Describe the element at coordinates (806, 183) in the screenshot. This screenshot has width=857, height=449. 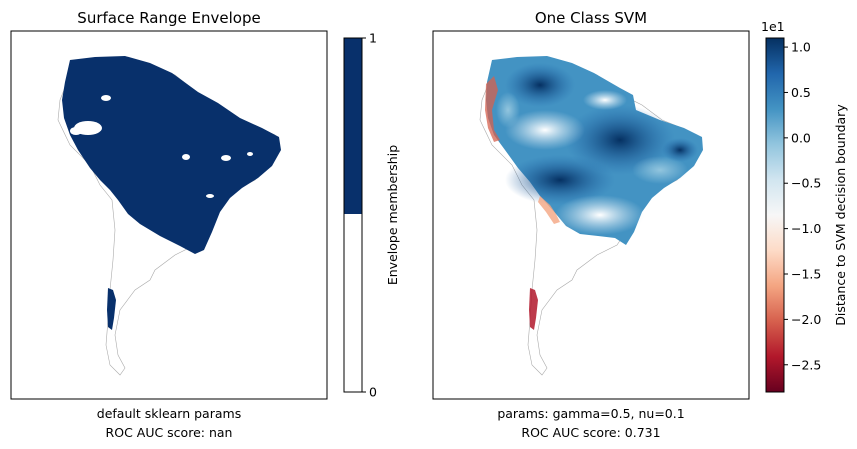
I see `svm-colorbar-tick-label: −0.5` at that location.